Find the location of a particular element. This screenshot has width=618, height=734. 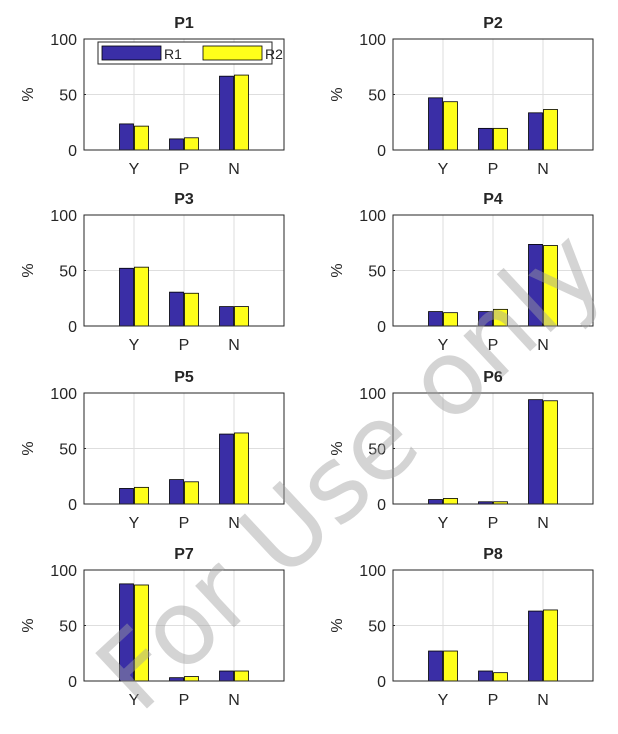

subplot-title: P1 is located at coordinates (184, 23).